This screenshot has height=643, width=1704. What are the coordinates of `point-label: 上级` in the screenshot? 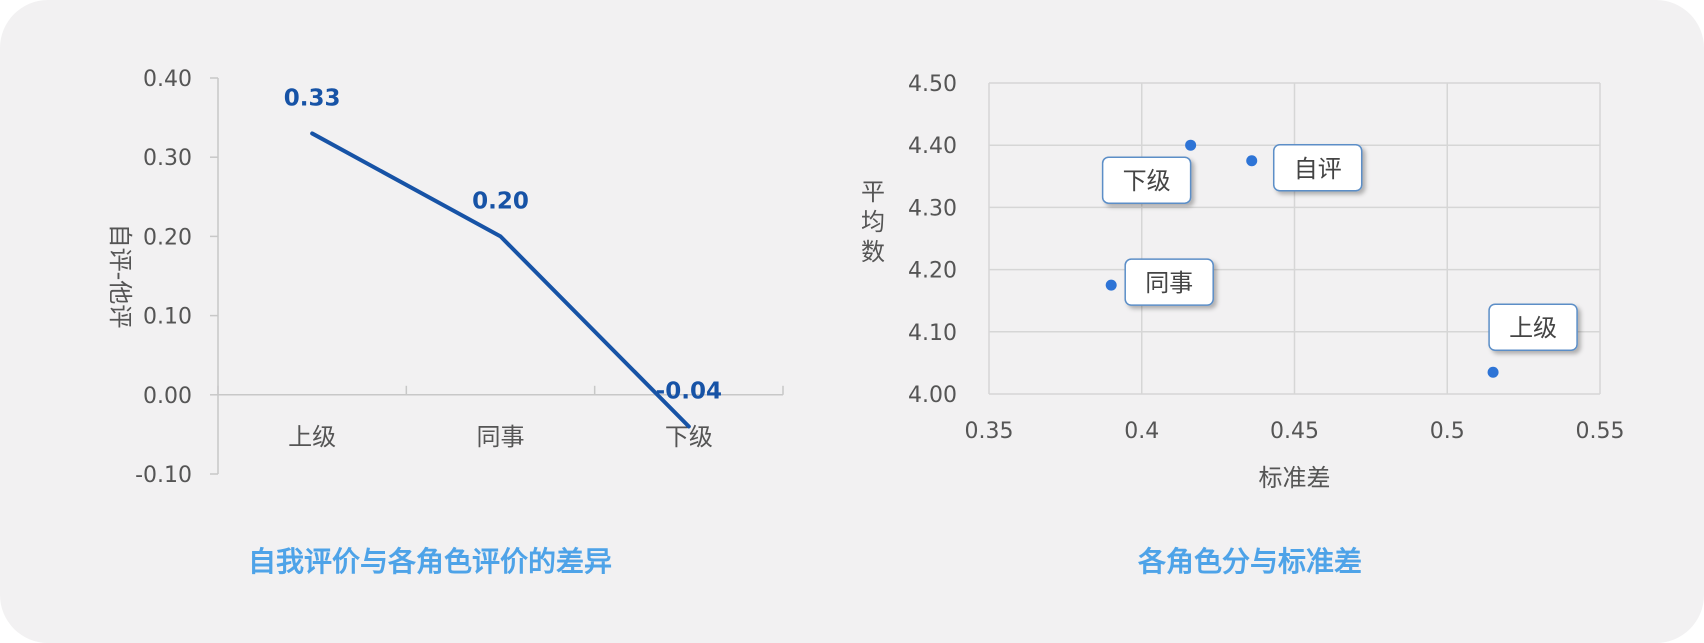 It's located at (1533, 328).